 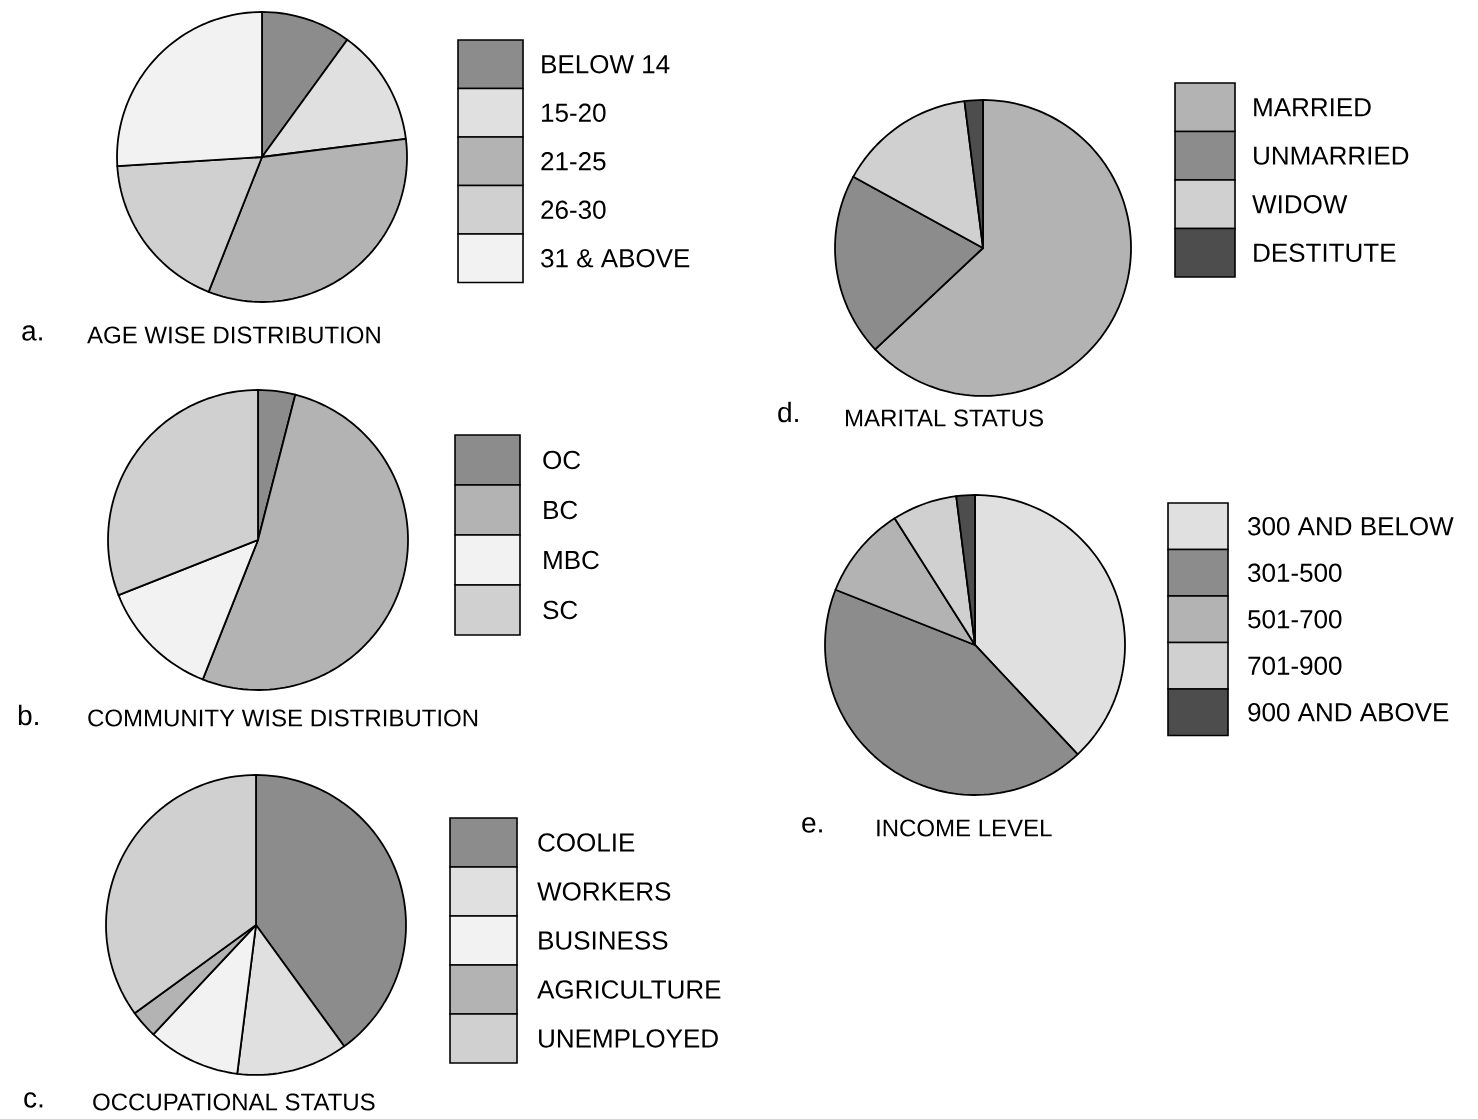 I want to click on legend-label: SC, so click(x=560, y=610).